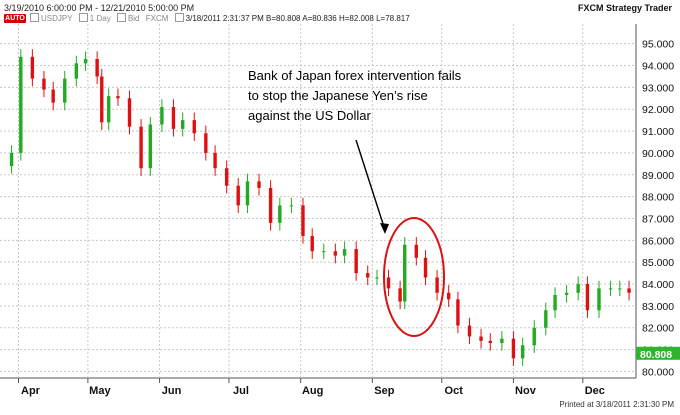  I want to click on last-price-label: 80.808, so click(656, 355).